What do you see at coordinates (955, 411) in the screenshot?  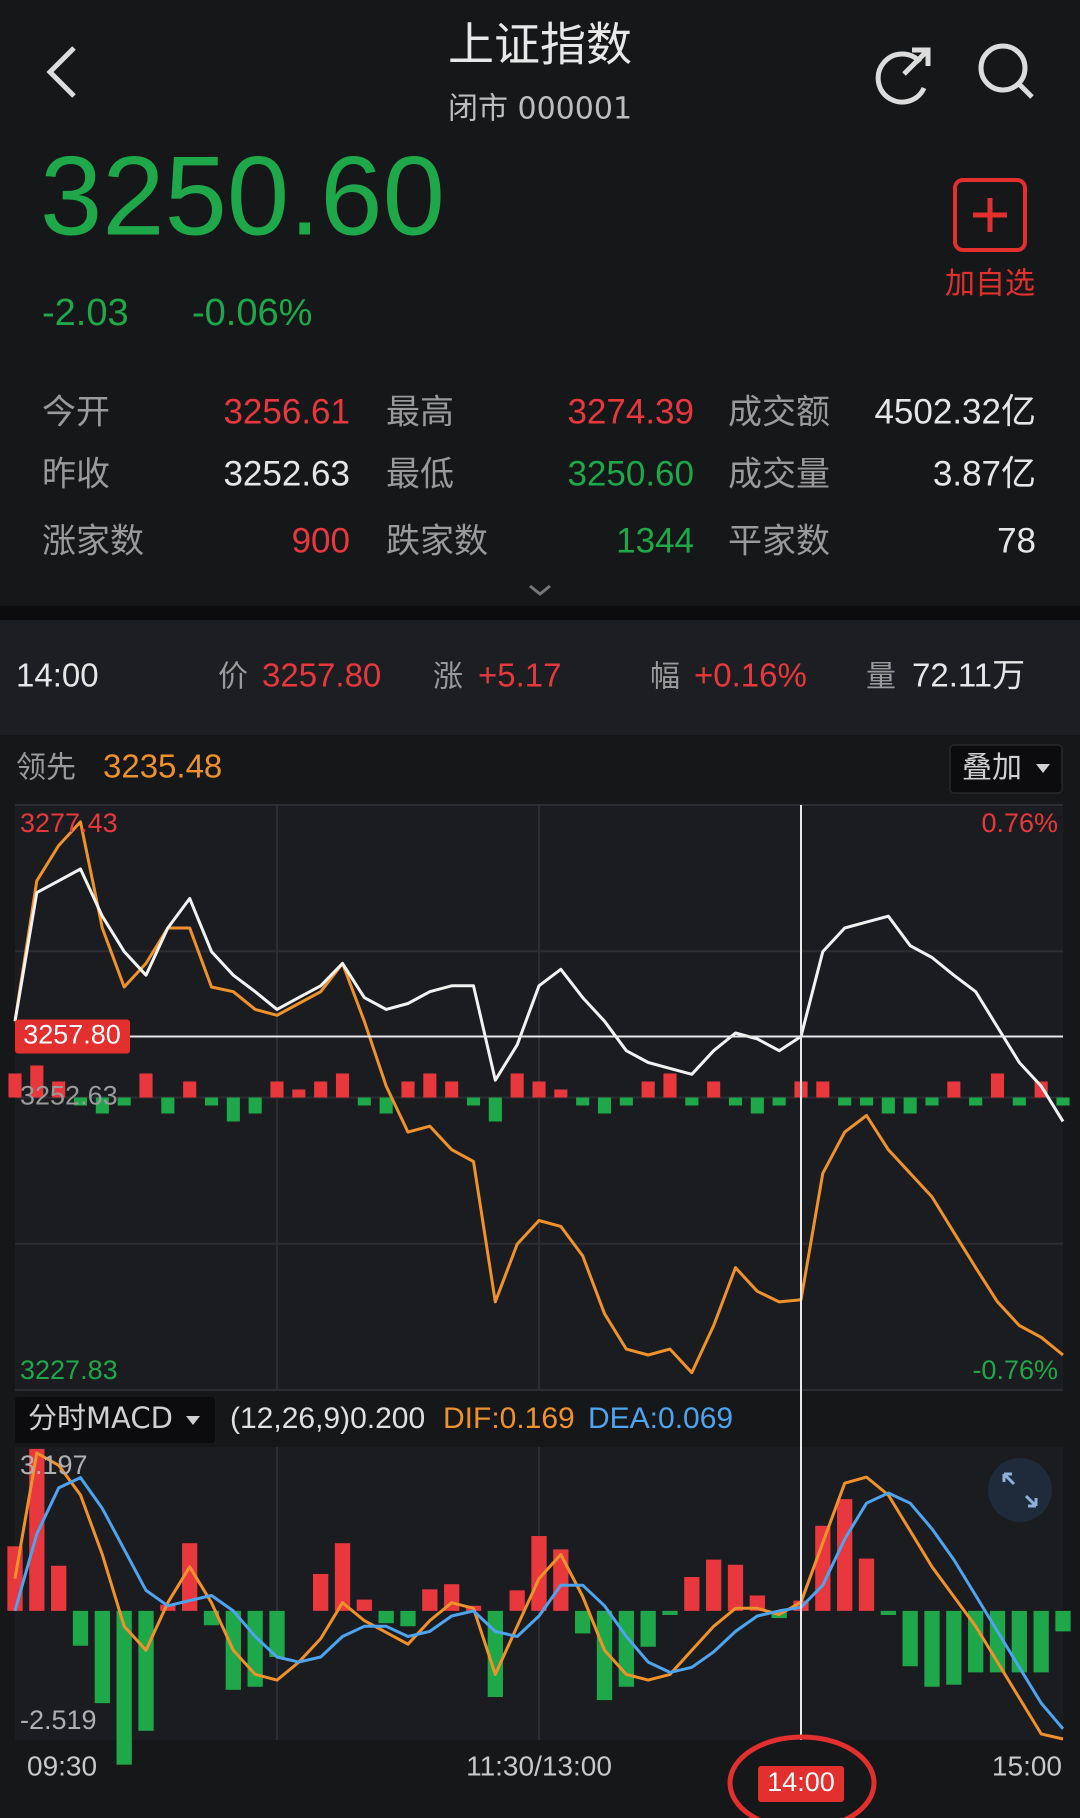 I see `stat-value: 4502.32亿` at bounding box center [955, 411].